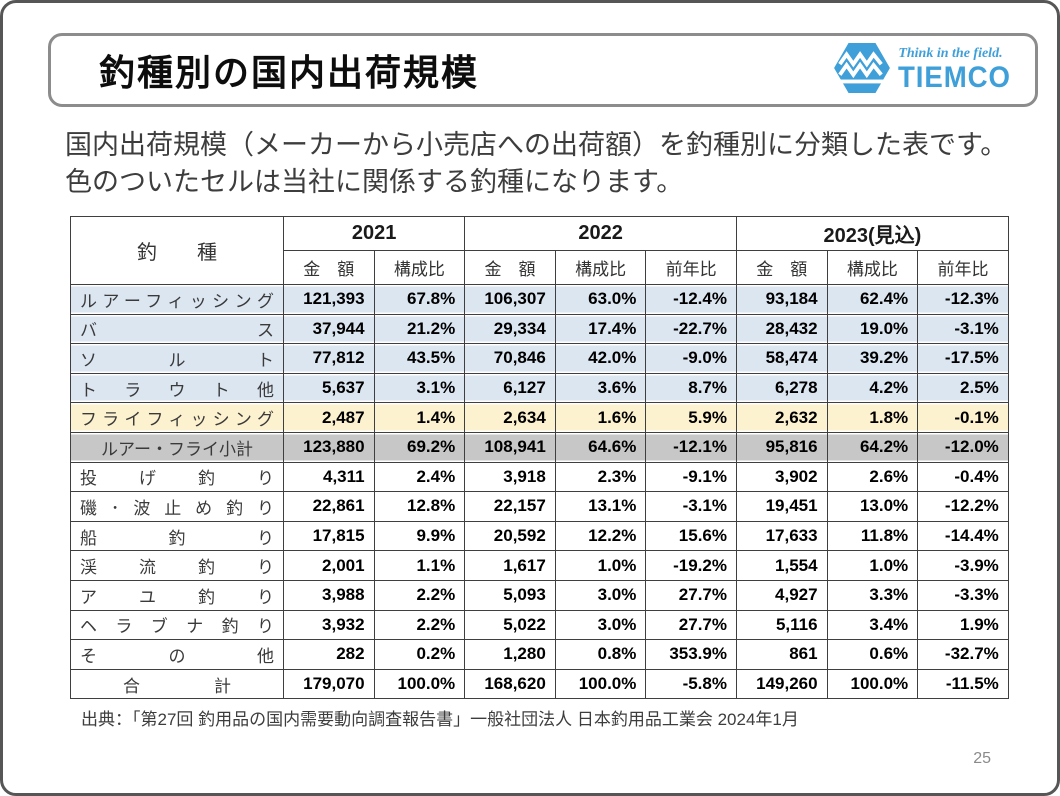  Describe the element at coordinates (691, 684) in the screenshot. I see `value-cell: -5.8%` at that location.